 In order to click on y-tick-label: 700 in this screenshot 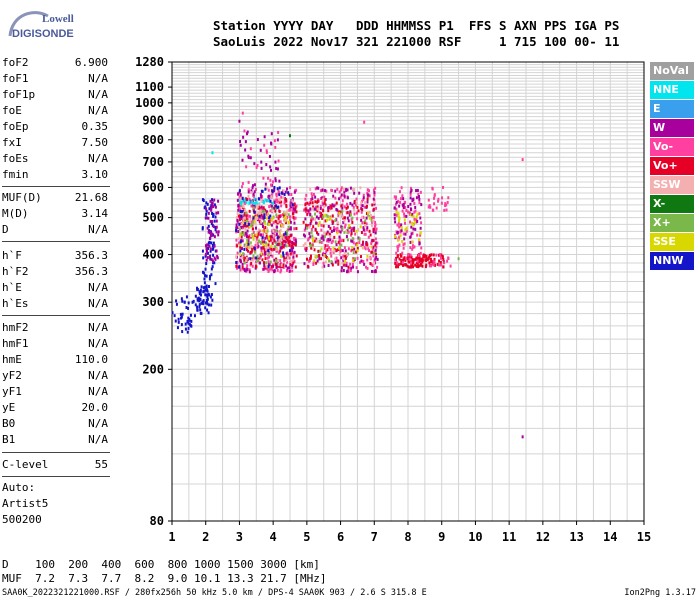, I will do `click(153, 162)`.